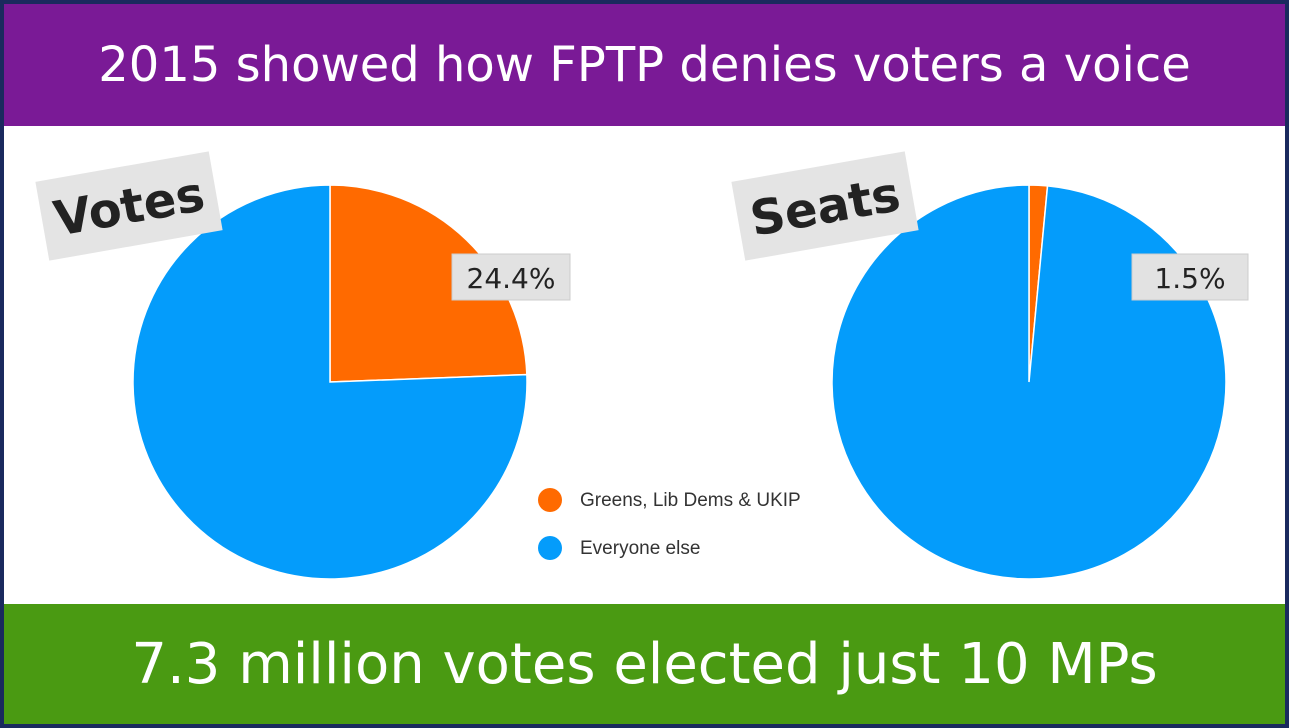 This screenshot has width=1289, height=728. I want to click on votes-title-tag: Votes, so click(129, 206).